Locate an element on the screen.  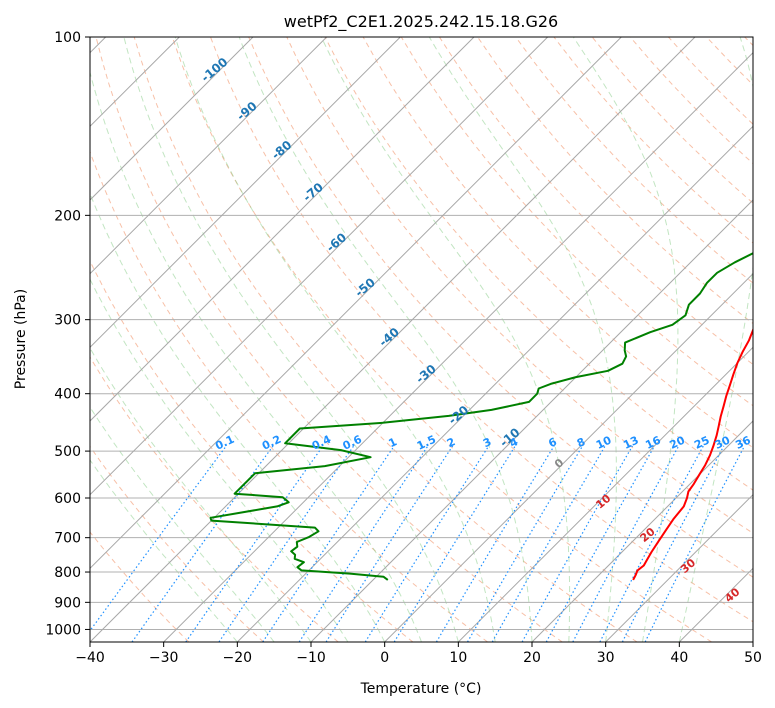
x-tick-label: −20 is located at coordinates (238, 658).